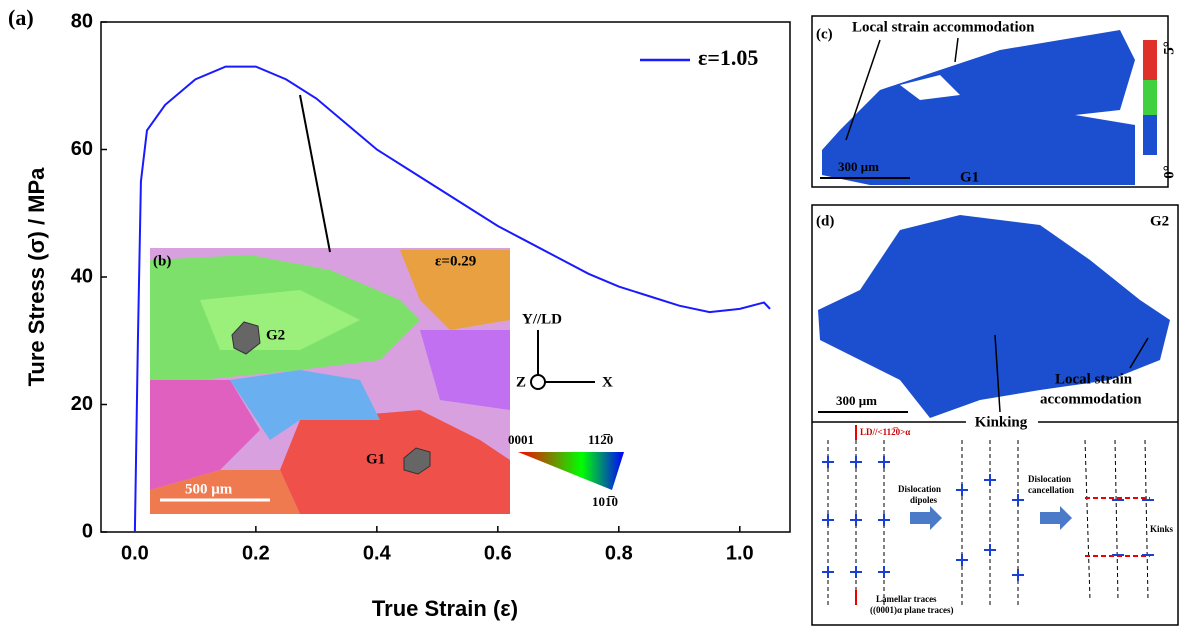 The image size is (1180, 635). I want to click on scale-label: 500 μm, so click(209, 489).